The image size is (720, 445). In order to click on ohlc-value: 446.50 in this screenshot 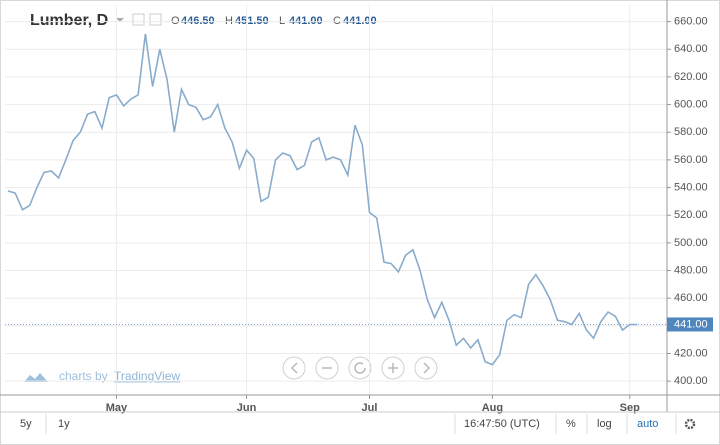, I will do `click(198, 21)`.